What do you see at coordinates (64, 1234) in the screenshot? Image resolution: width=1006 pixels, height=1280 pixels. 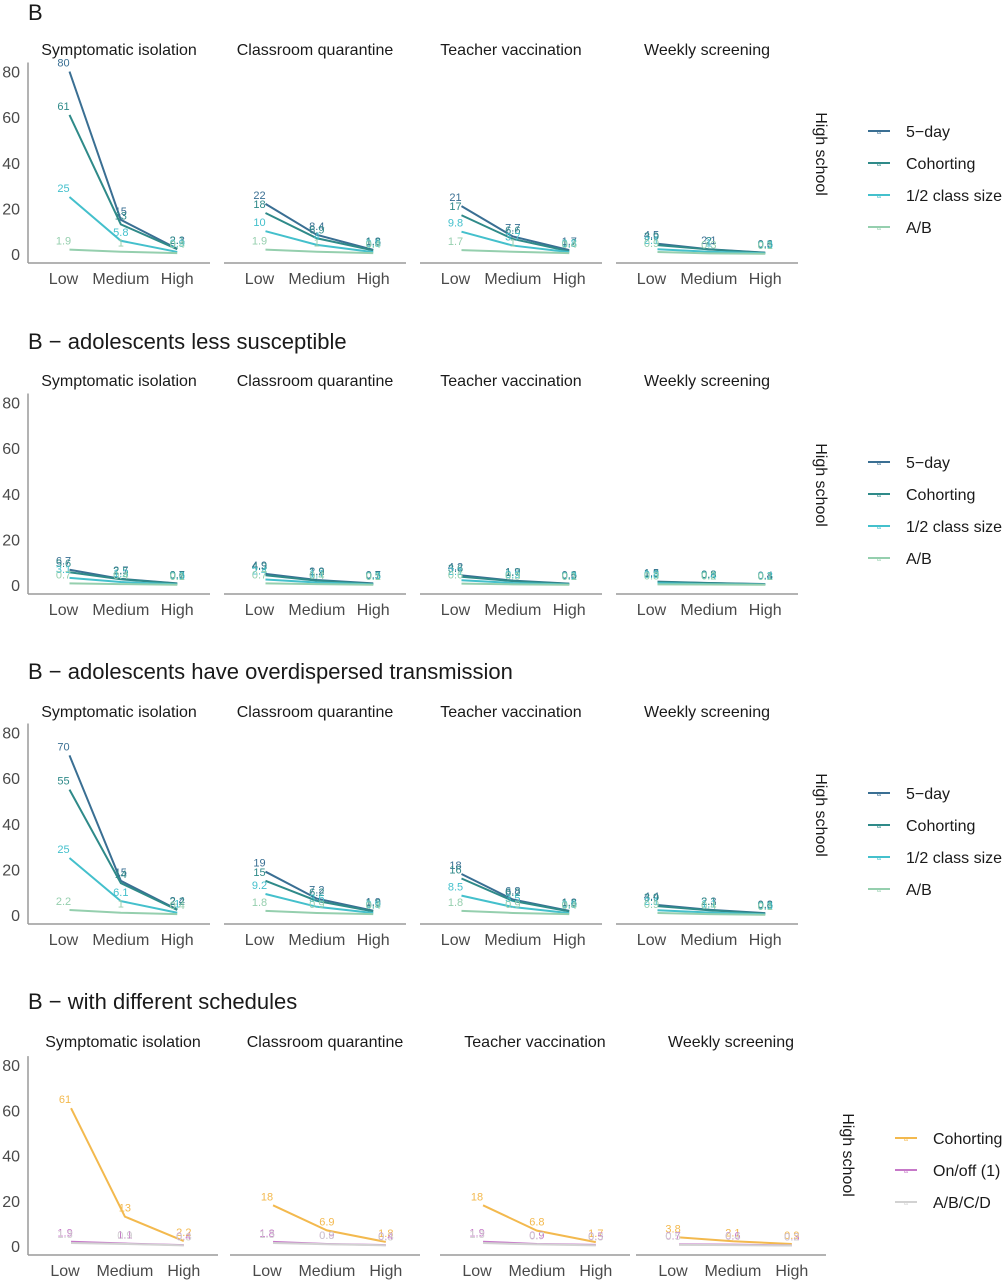 I see `data-label: 1.9` at bounding box center [64, 1234].